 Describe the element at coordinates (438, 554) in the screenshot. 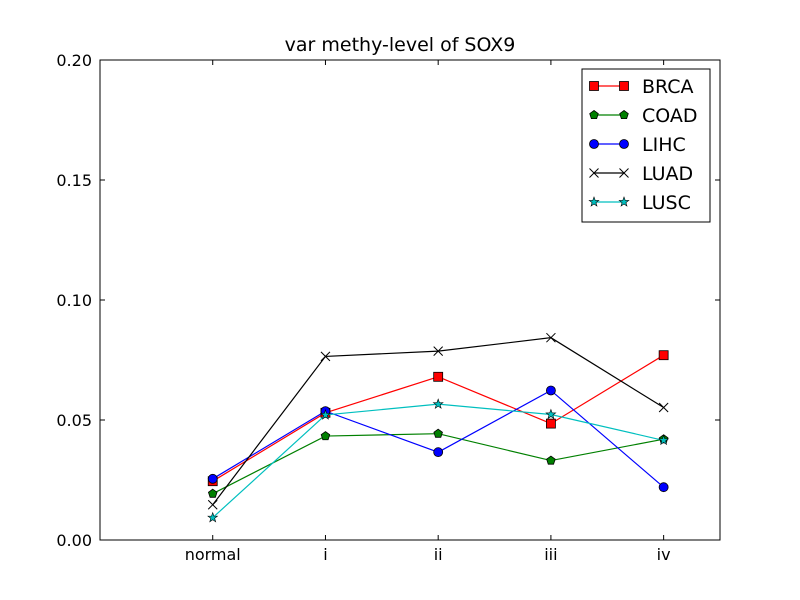

I see `x-tick-label: ii` at that location.